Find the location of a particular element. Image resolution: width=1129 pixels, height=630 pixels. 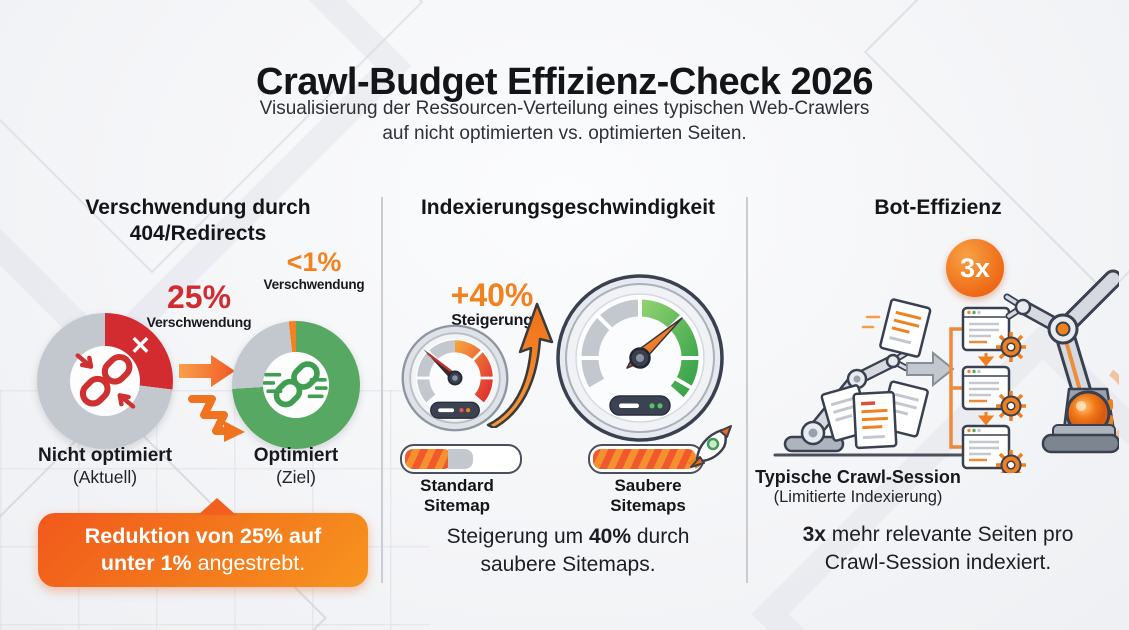

caption-optimized: Optimiert (Ziel) is located at coordinates (296, 466).